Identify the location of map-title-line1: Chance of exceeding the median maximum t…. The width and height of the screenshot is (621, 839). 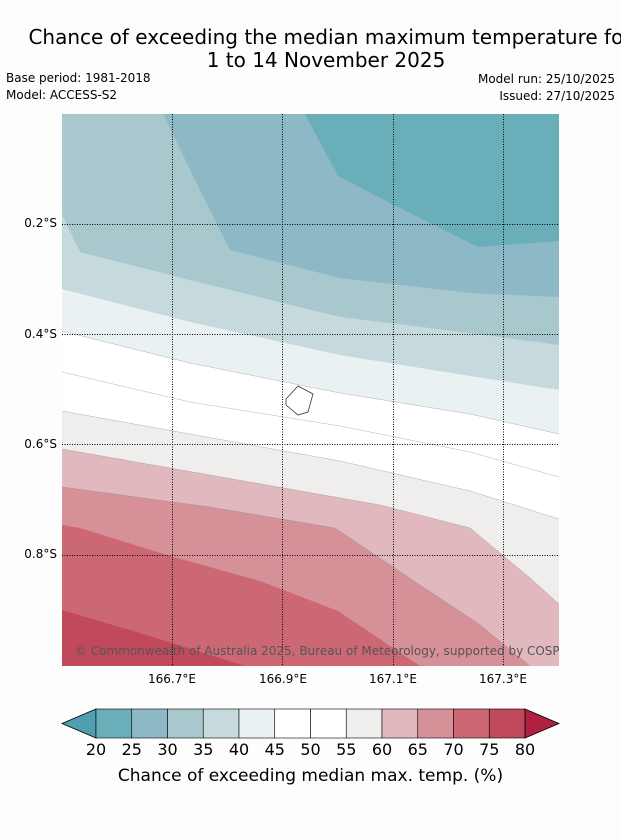
(324, 37).